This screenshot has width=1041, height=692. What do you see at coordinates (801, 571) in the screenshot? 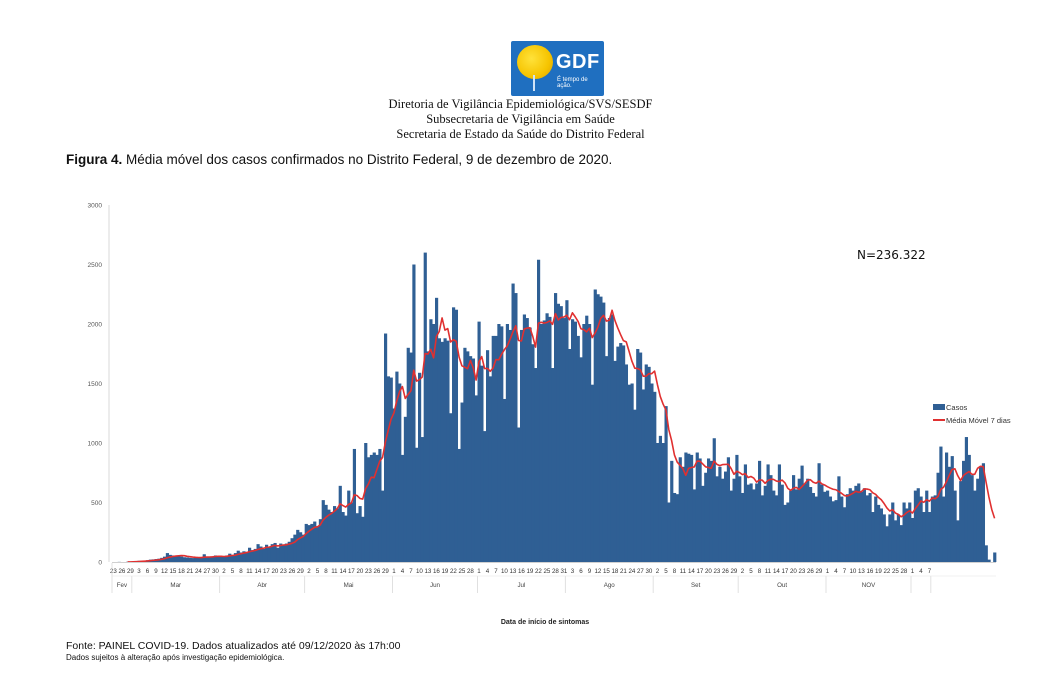
I see `x-tick-label: 23` at bounding box center [801, 571].